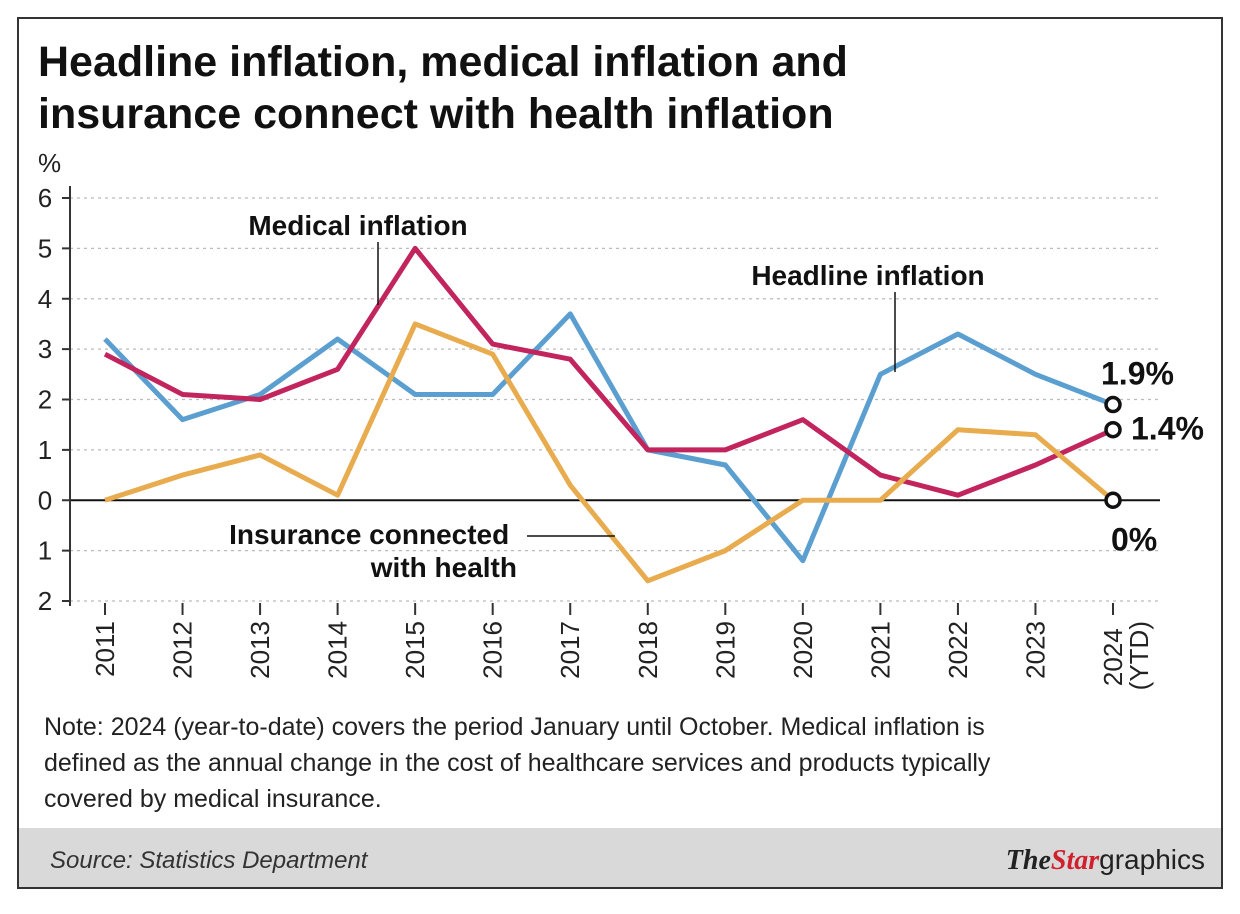 This screenshot has width=1240, height=914. What do you see at coordinates (45, 349) in the screenshot?
I see `y-tick-label: 3` at bounding box center [45, 349].